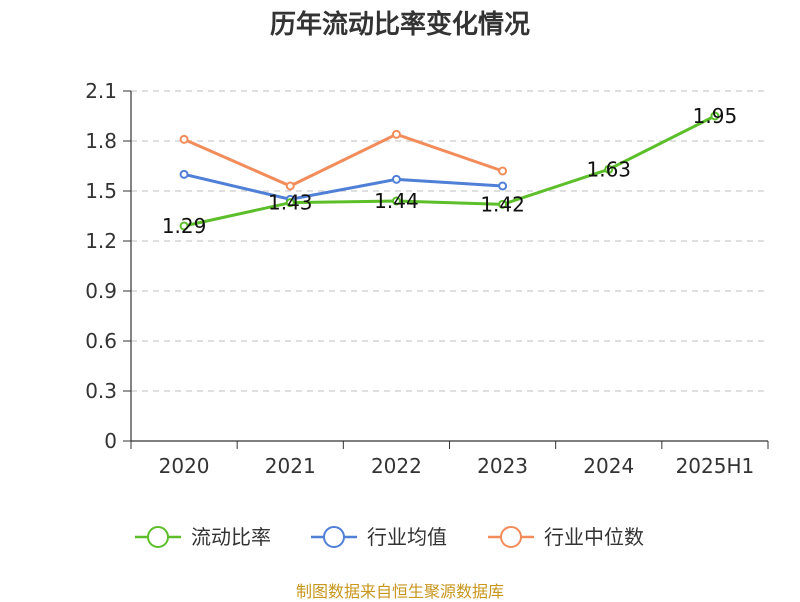  What do you see at coordinates (594, 537) in the screenshot?
I see `legend-label: 行业中位数` at bounding box center [594, 537].